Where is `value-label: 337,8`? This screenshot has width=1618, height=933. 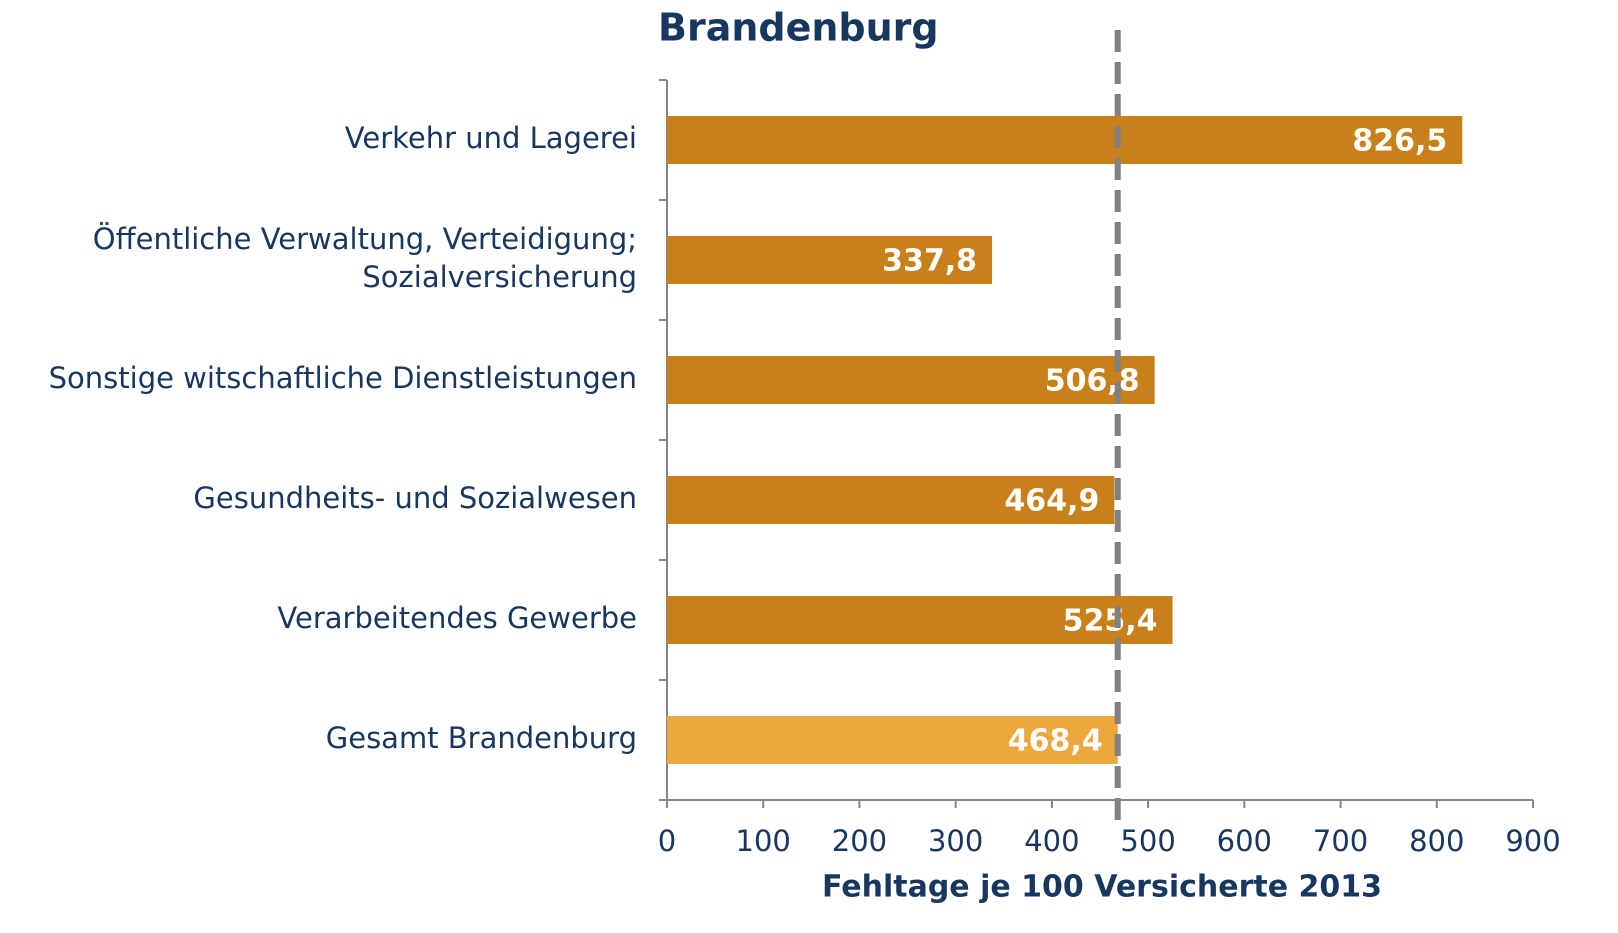
value-label: 337,8 is located at coordinates (929, 261).